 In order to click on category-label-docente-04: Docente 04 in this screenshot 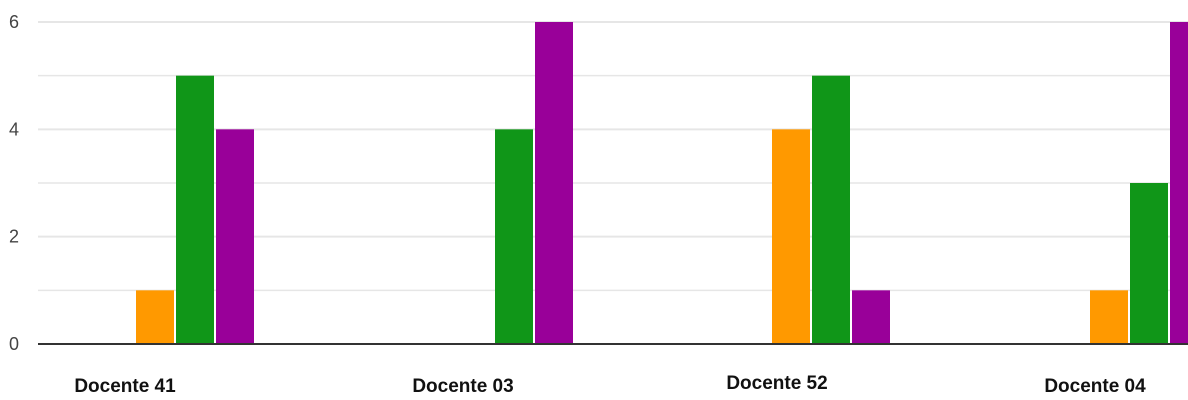, I will do `click(1095, 386)`.